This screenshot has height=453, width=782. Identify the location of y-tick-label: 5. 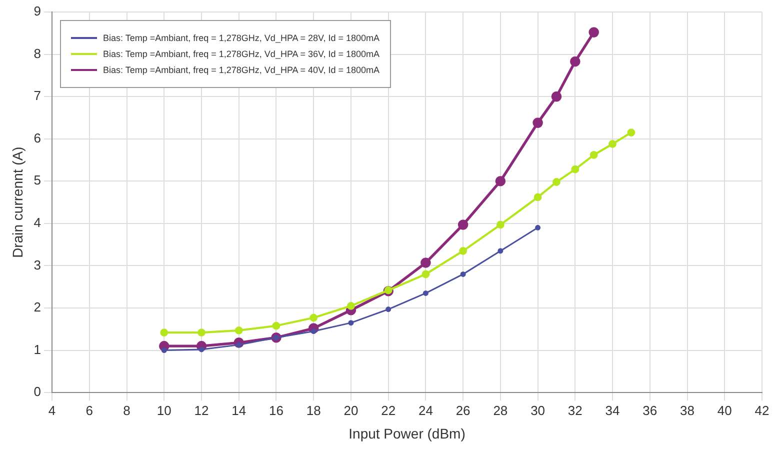
(38, 180).